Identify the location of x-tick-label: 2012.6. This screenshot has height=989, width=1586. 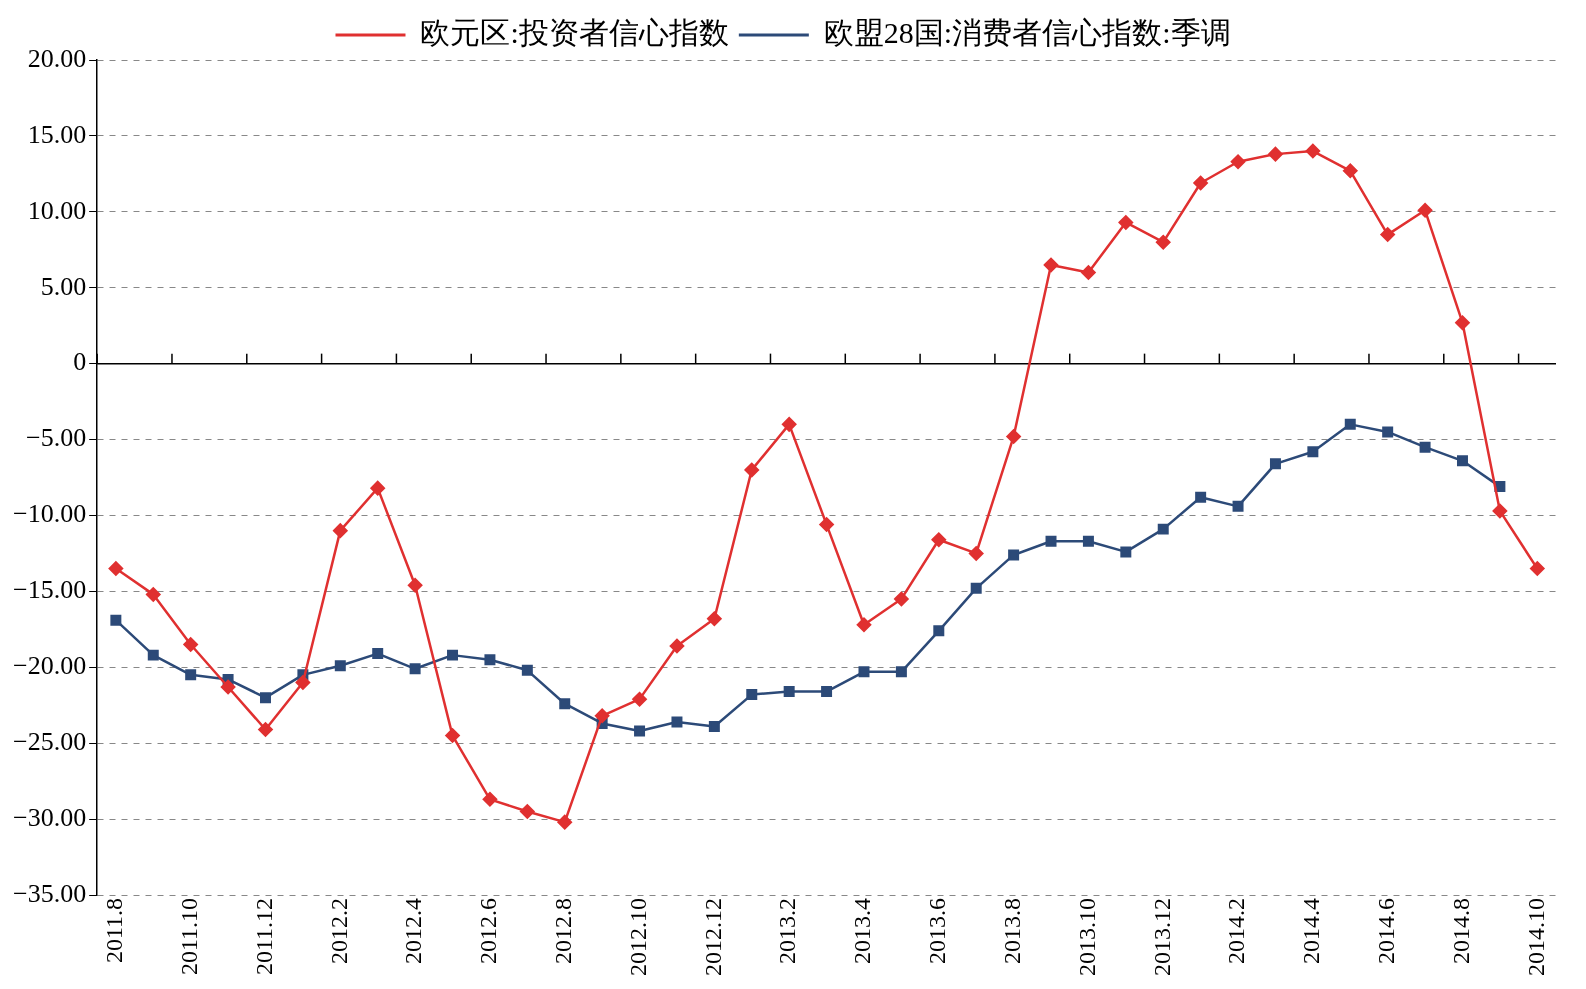
(488, 931).